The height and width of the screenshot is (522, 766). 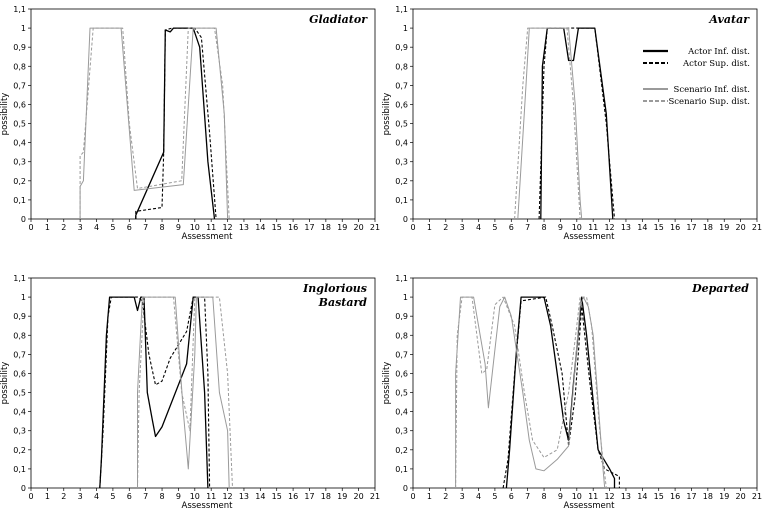 What do you see at coordinates (19, 412) in the screenshot?
I see `y-tick-label: 0,4` at bounding box center [19, 412].